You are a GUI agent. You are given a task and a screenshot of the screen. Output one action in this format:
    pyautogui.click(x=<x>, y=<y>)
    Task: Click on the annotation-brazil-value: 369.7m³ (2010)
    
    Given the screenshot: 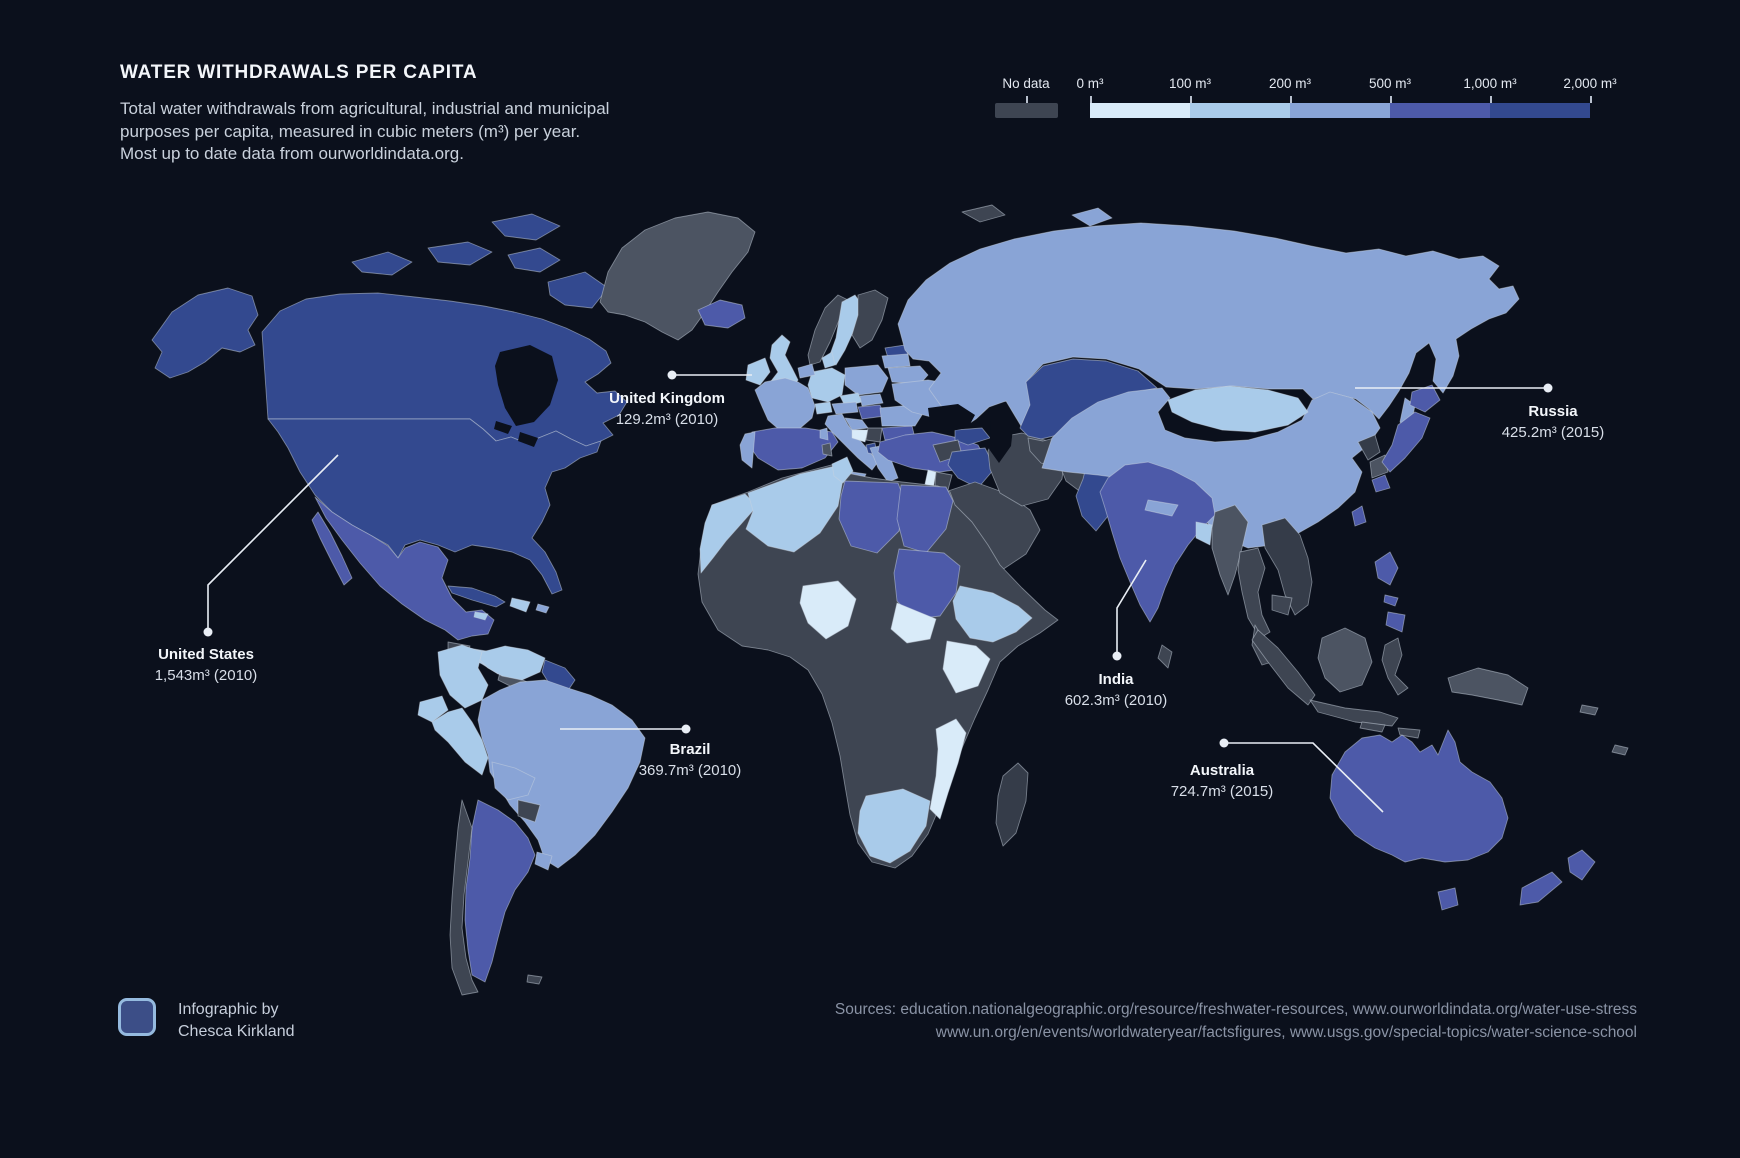 What is the action you would take?
    pyautogui.click(x=690, y=770)
    